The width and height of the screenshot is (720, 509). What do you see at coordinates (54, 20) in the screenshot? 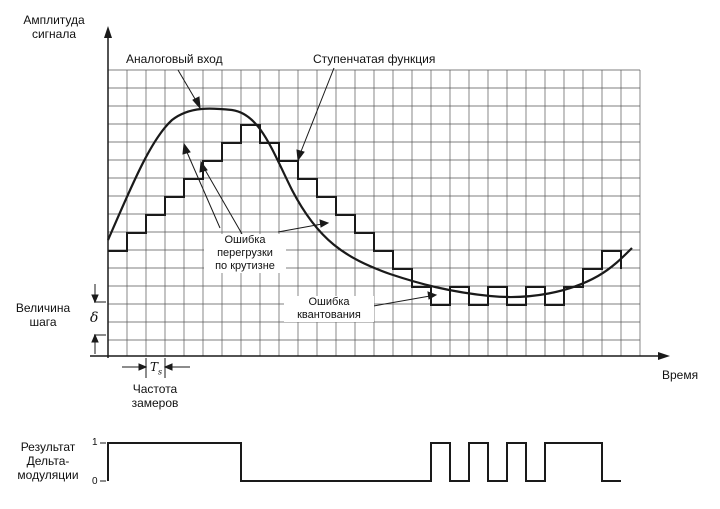
I see `y-axis-label-line1: Амплитуда` at bounding box center [54, 20].